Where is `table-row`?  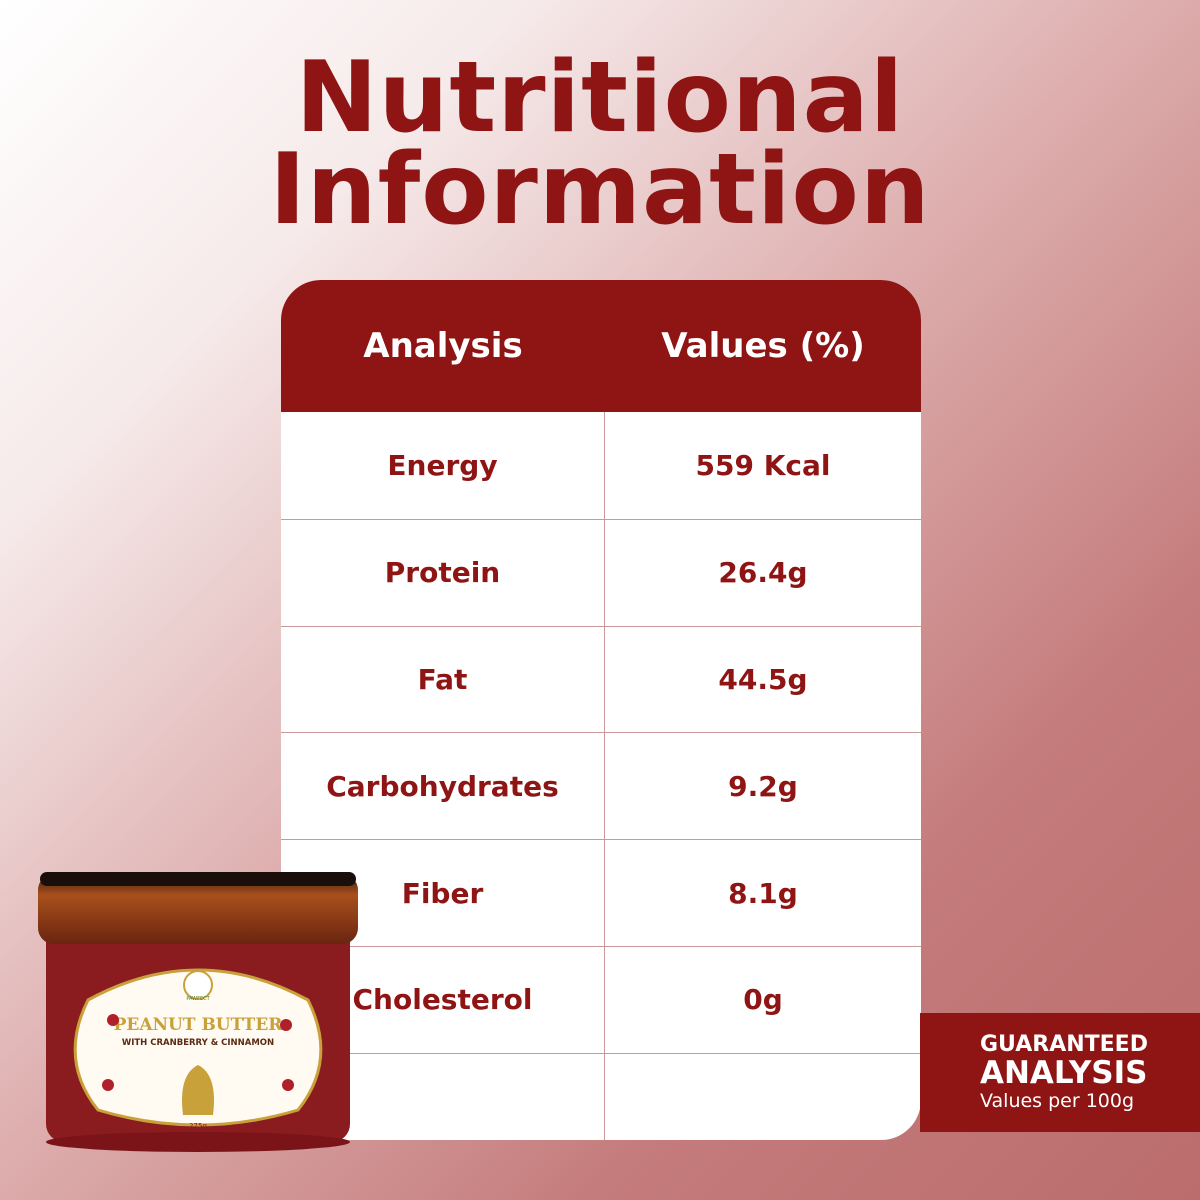
table-row is located at coordinates (601, 1096).